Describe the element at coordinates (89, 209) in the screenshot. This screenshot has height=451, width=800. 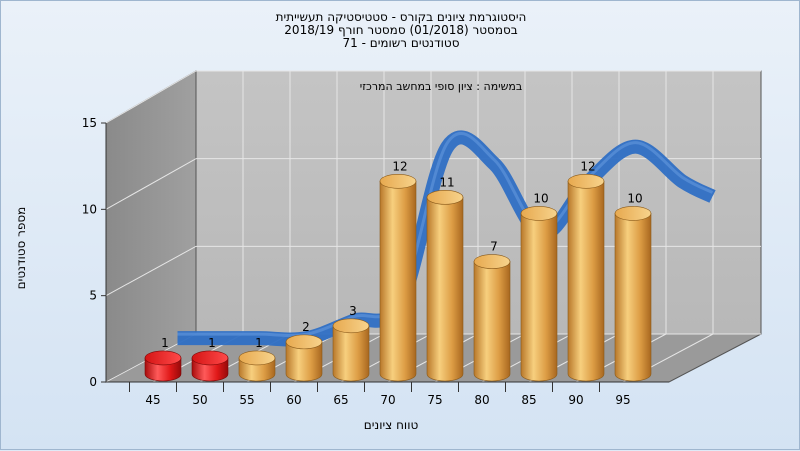
I see `y-tick-label: 10` at that location.